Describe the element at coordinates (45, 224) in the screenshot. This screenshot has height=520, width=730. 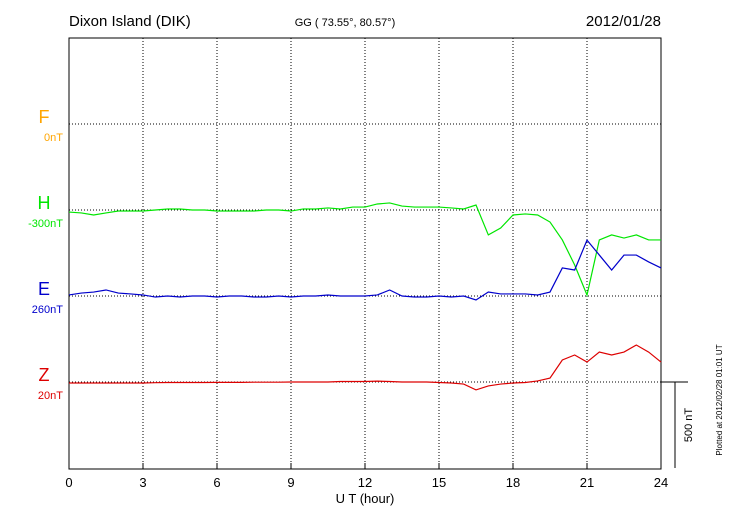
I see `baseline-label: -300nT` at that location.